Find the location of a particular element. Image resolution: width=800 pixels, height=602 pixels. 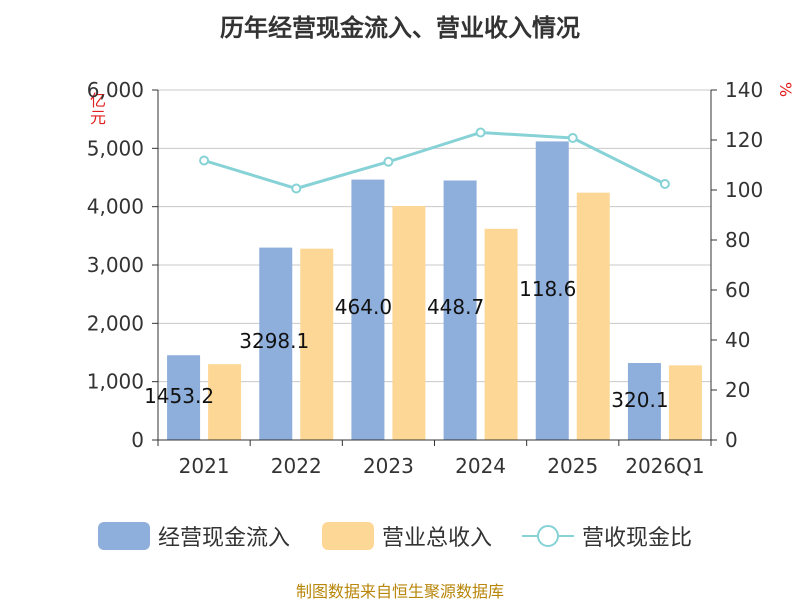

legend-item-revenue: 营业总收入 is located at coordinates (407, 536).